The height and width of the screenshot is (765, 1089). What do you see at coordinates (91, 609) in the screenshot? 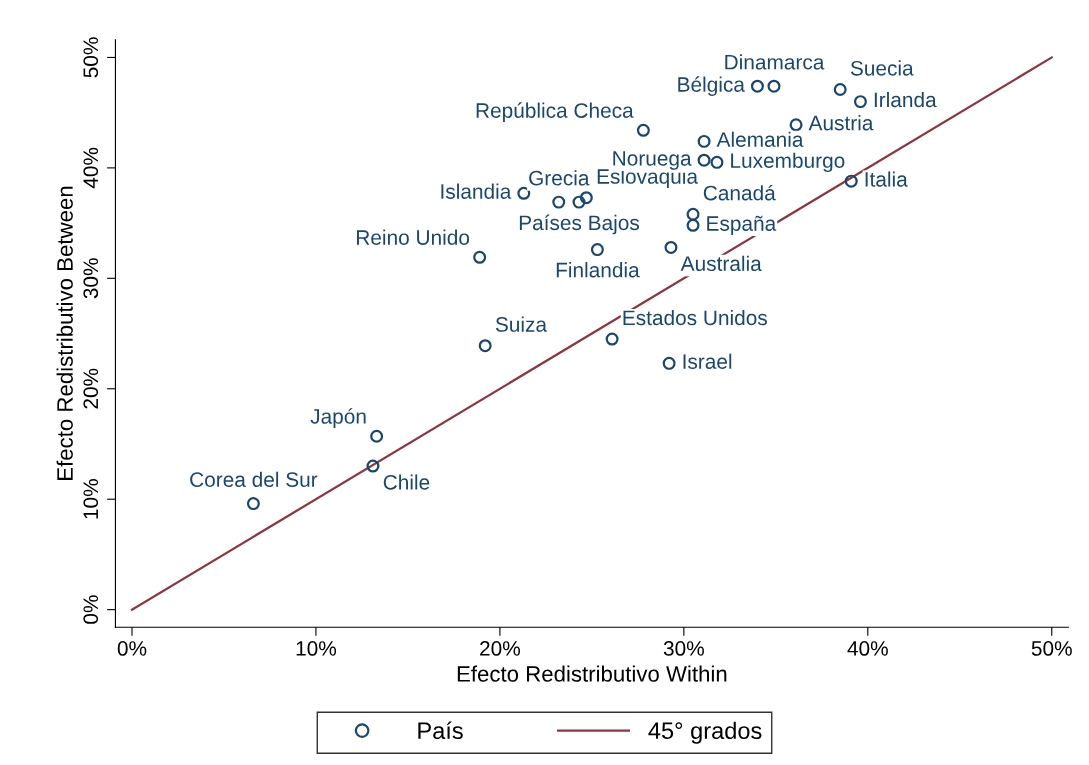
I see `y-tick-label: 0%` at bounding box center [91, 609].